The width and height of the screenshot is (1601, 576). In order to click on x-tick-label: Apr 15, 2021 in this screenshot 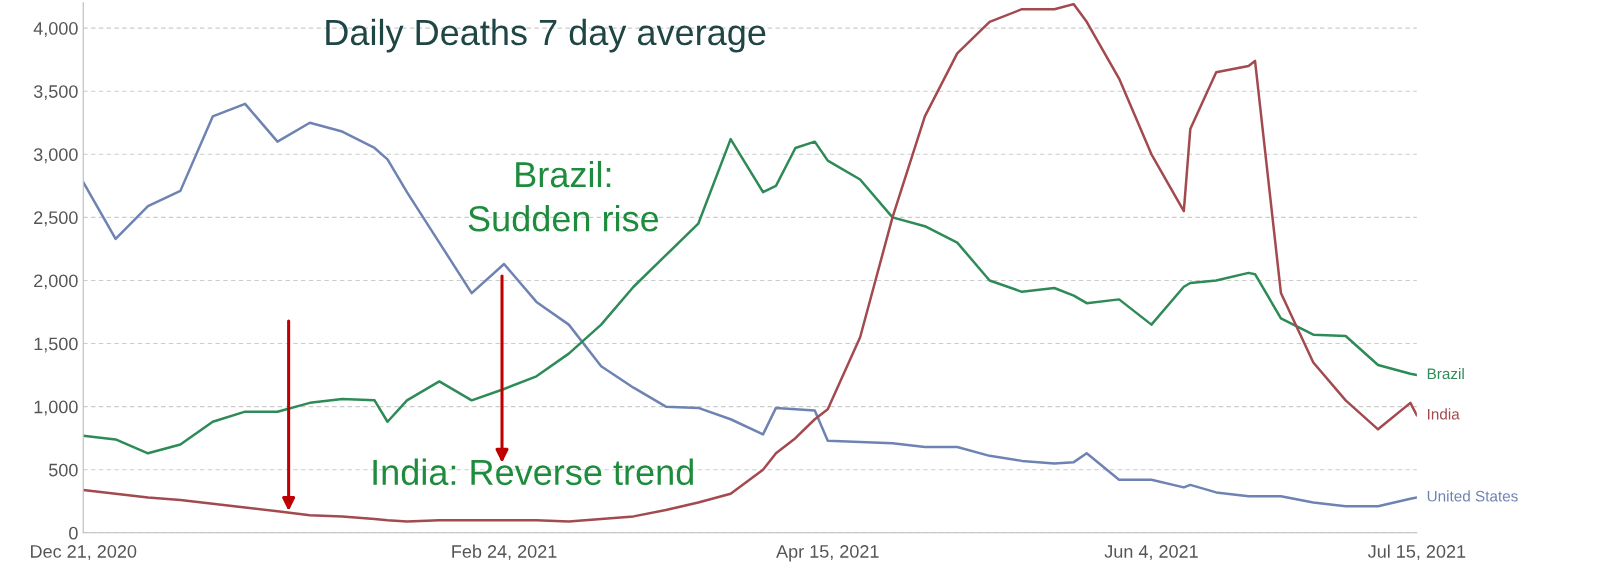, I will do `click(827, 553)`.